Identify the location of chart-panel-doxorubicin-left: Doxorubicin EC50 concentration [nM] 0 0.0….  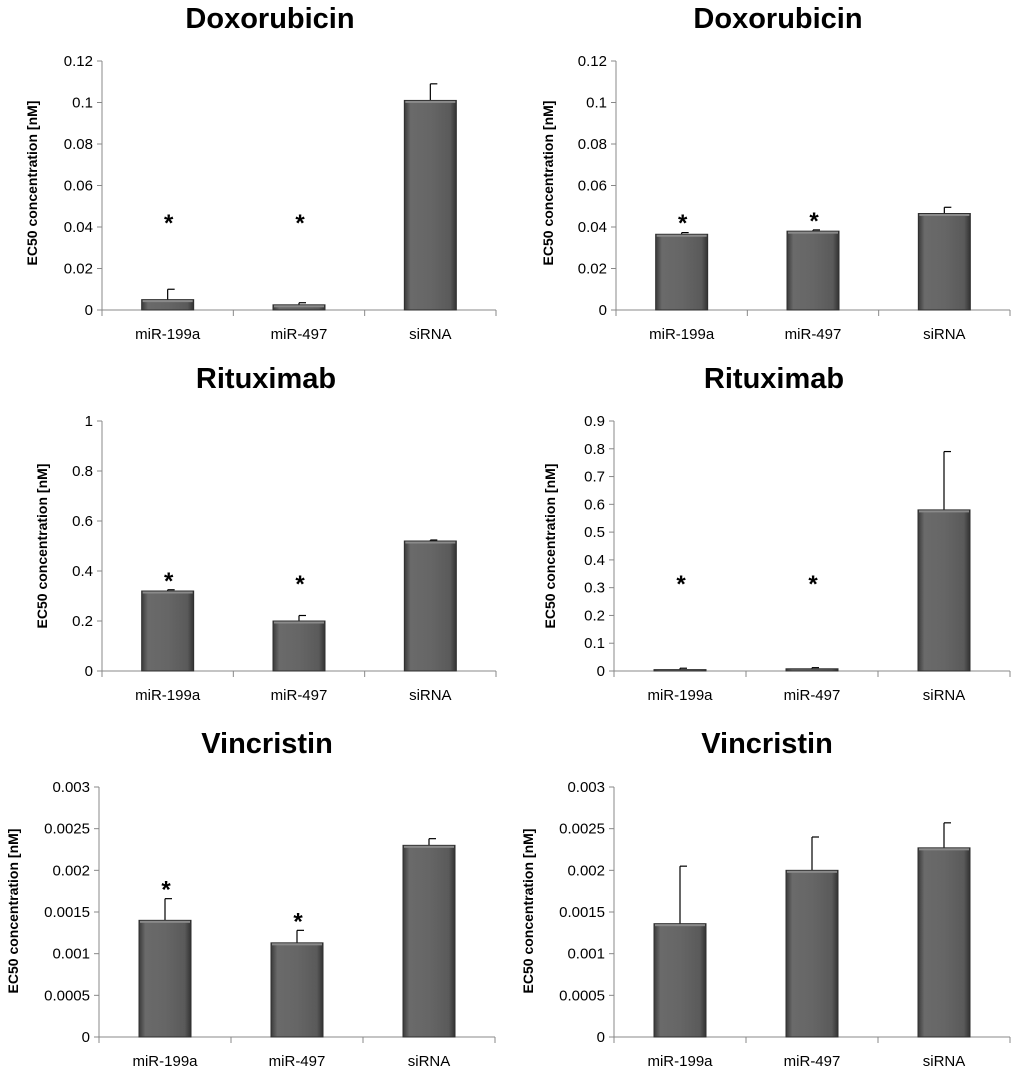
(260, 173).